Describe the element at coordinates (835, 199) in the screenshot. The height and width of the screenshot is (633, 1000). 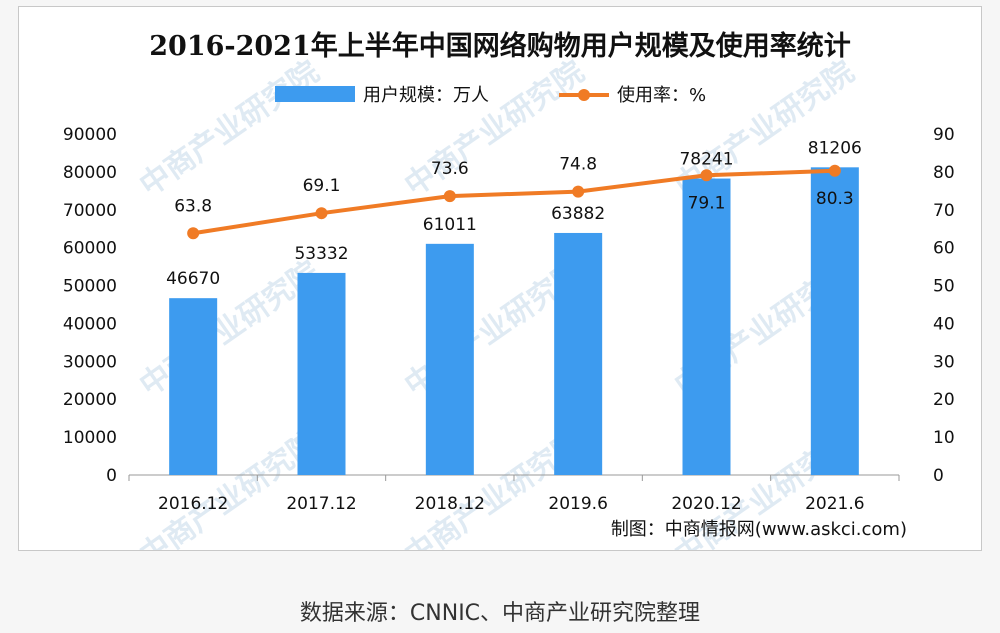
I see `rate-value-label: 80.3` at that location.